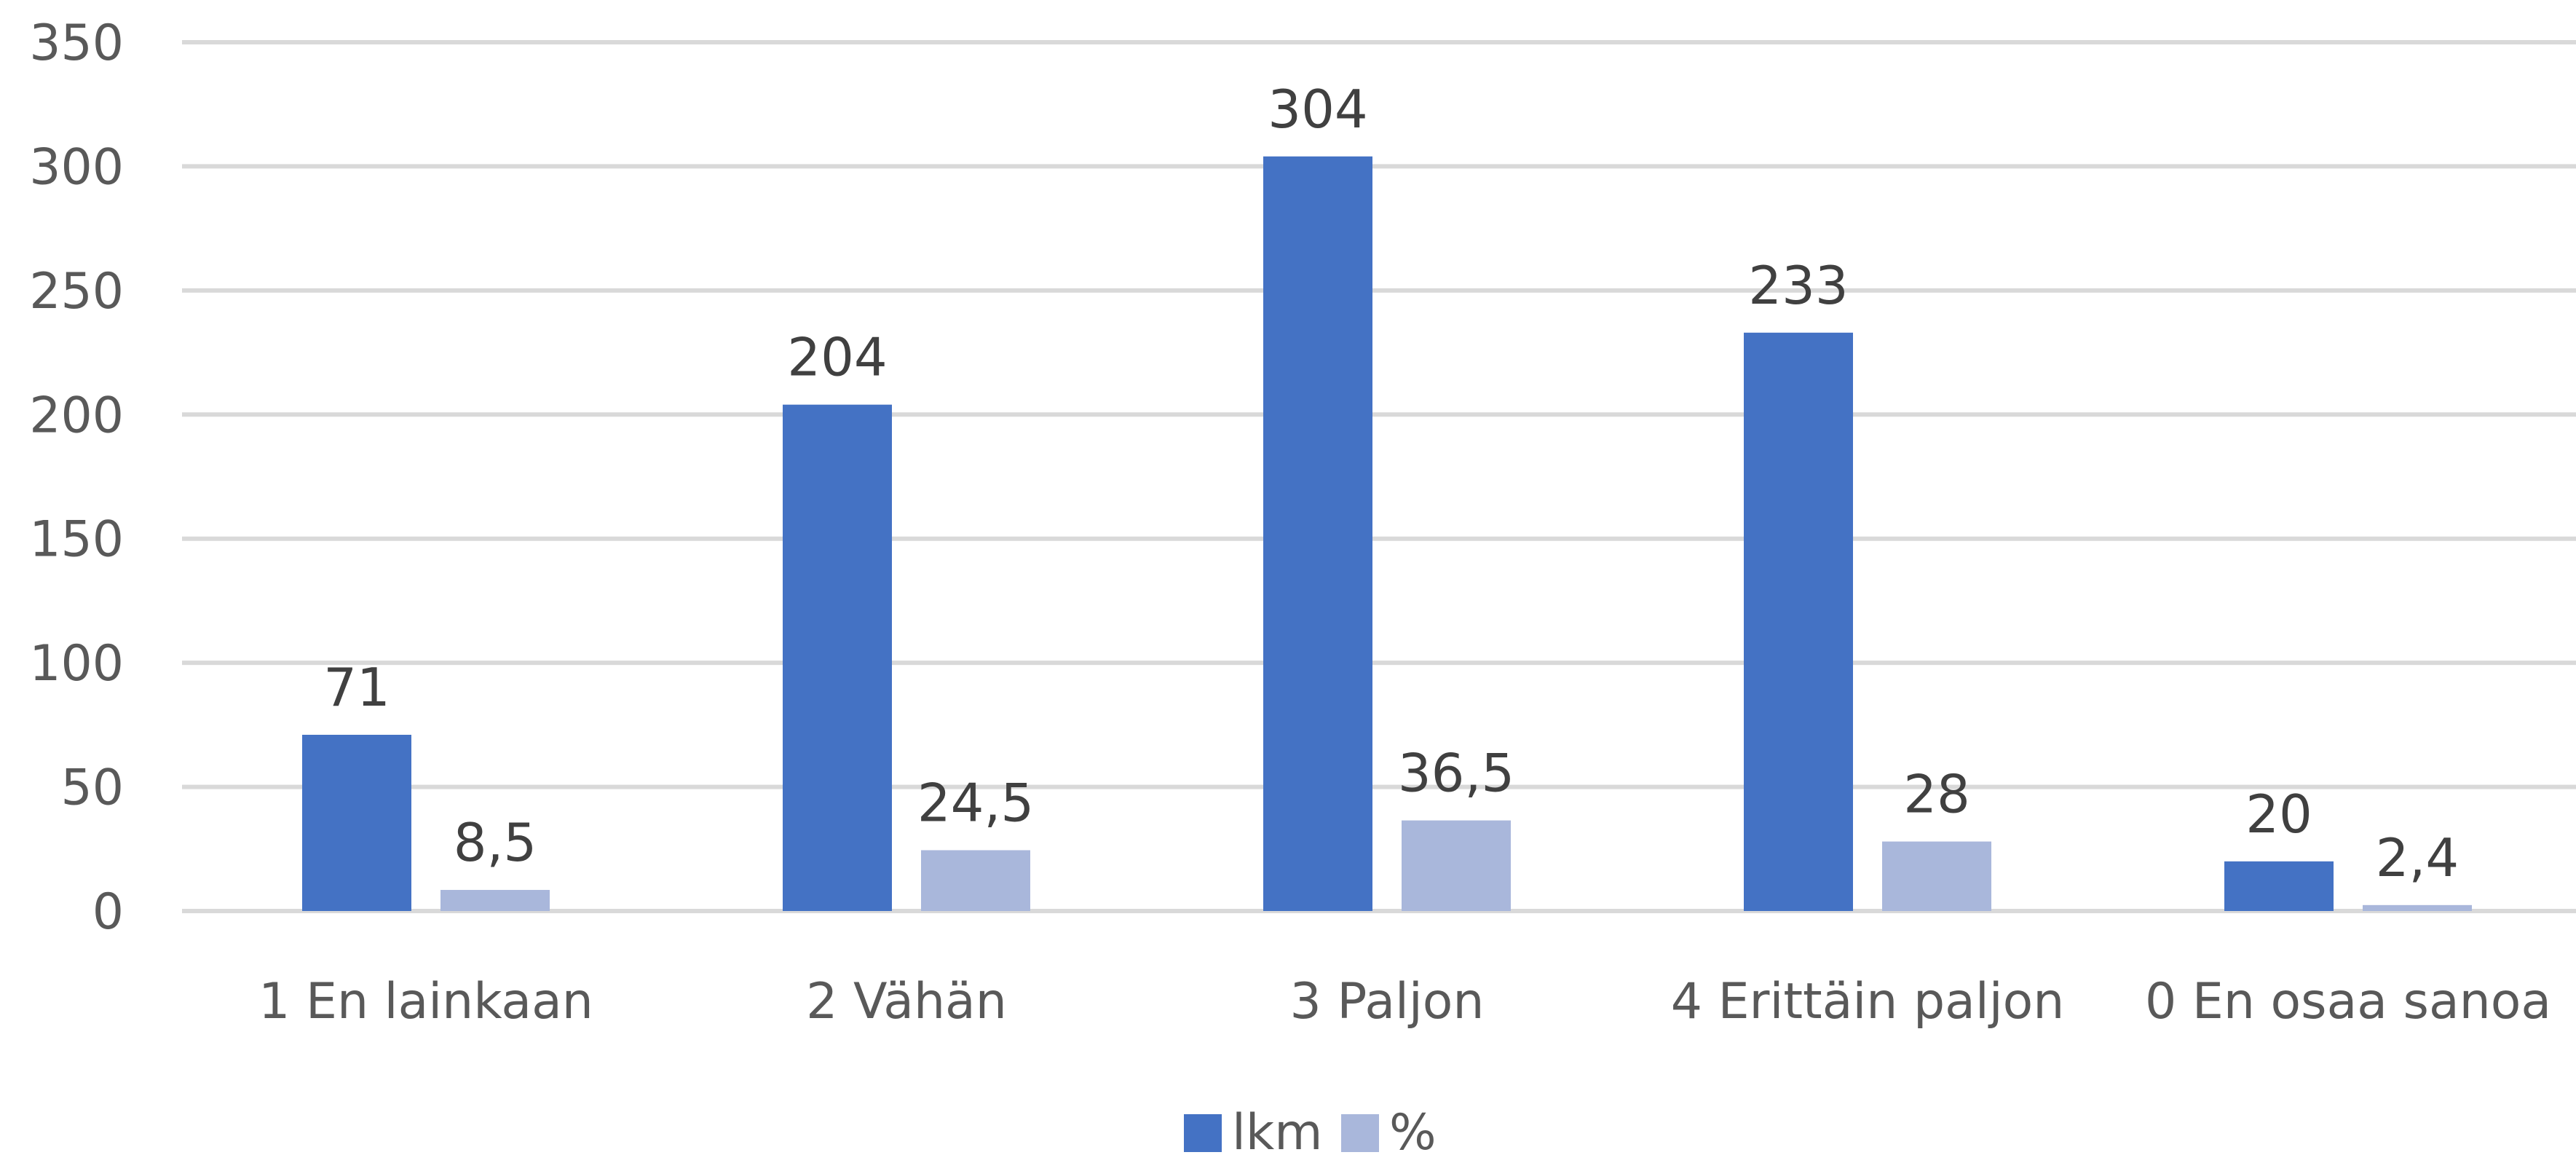 The width and height of the screenshot is (2576, 1171). What do you see at coordinates (108, 912) in the screenshot?
I see `y-tick-label: 0` at bounding box center [108, 912].